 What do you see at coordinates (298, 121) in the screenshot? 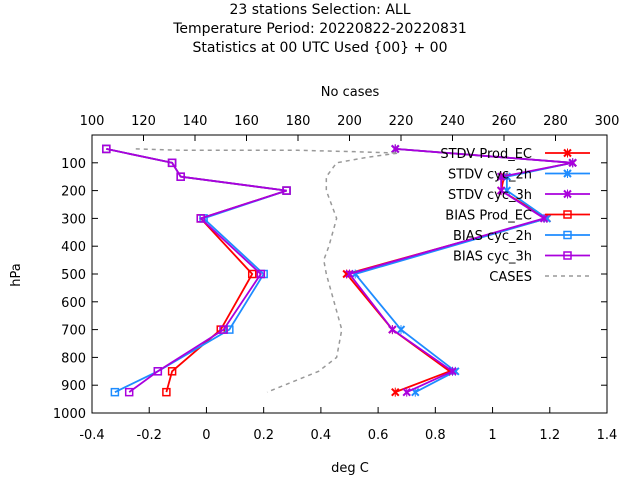
I see `x2-tick-label: 180` at bounding box center [298, 121].